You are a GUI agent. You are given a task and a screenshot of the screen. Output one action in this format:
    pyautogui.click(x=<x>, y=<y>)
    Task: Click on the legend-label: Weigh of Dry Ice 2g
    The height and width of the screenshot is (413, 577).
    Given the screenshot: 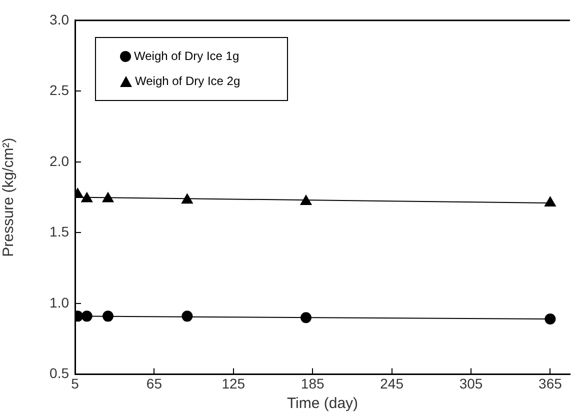 What is the action you would take?
    pyautogui.click(x=187, y=81)
    